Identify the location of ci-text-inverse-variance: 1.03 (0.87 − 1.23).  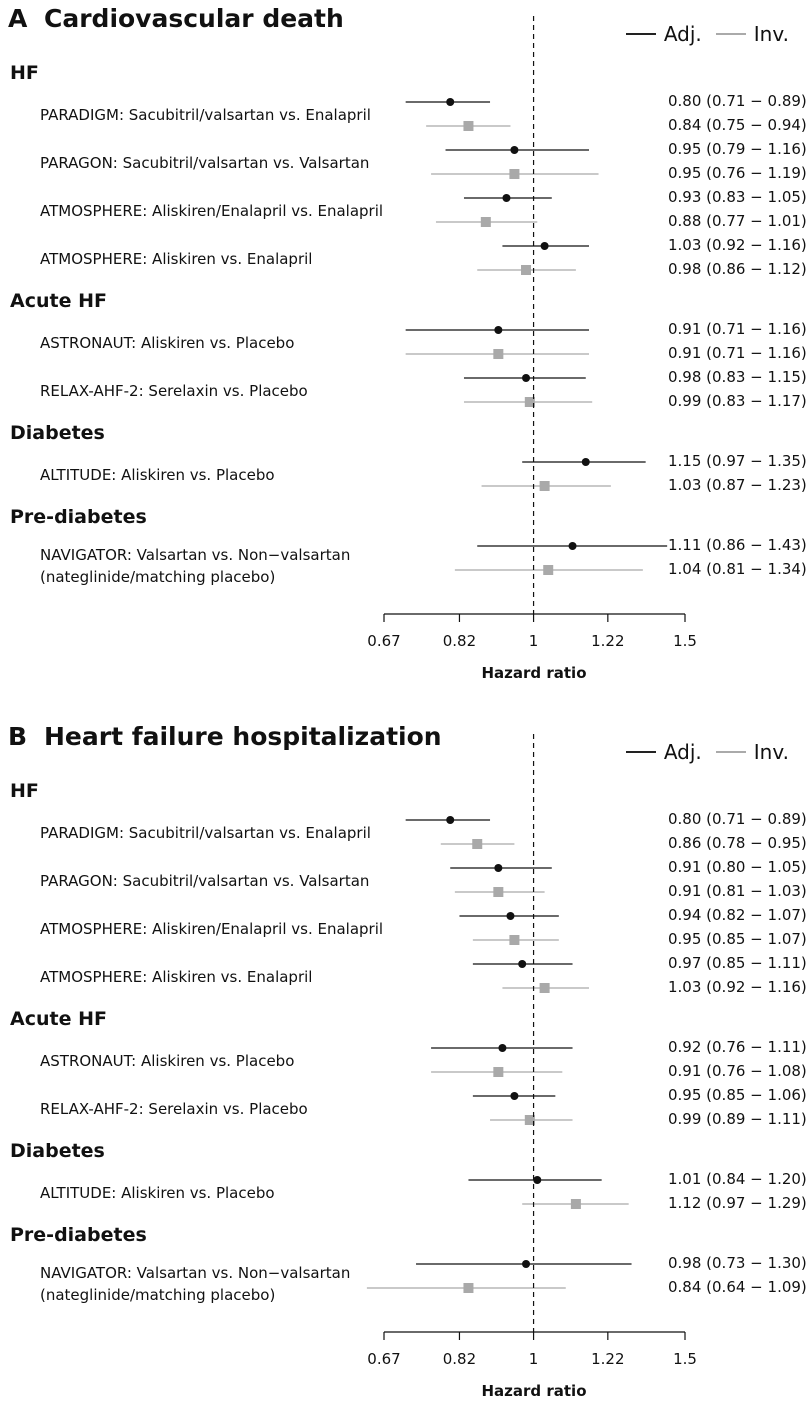
(737, 485).